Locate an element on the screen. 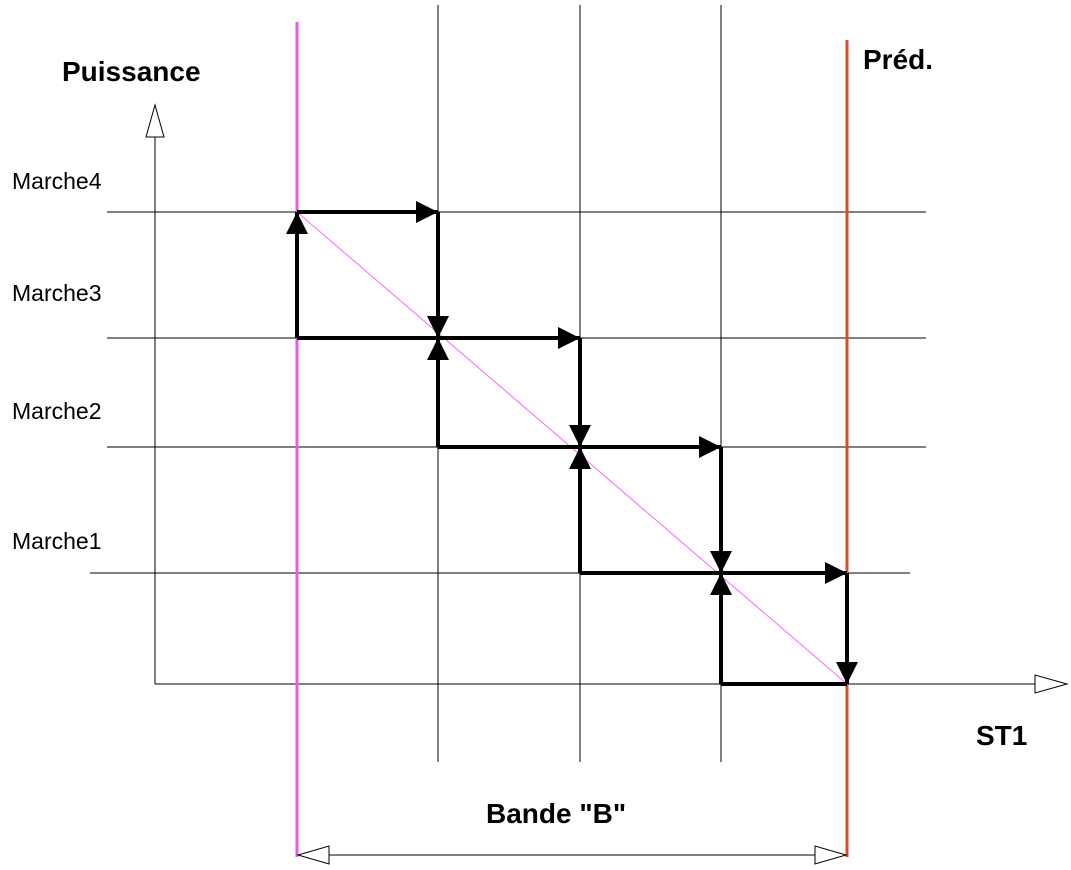 The height and width of the screenshot is (870, 1071). step-label-2: Marche2 is located at coordinates (57, 411).